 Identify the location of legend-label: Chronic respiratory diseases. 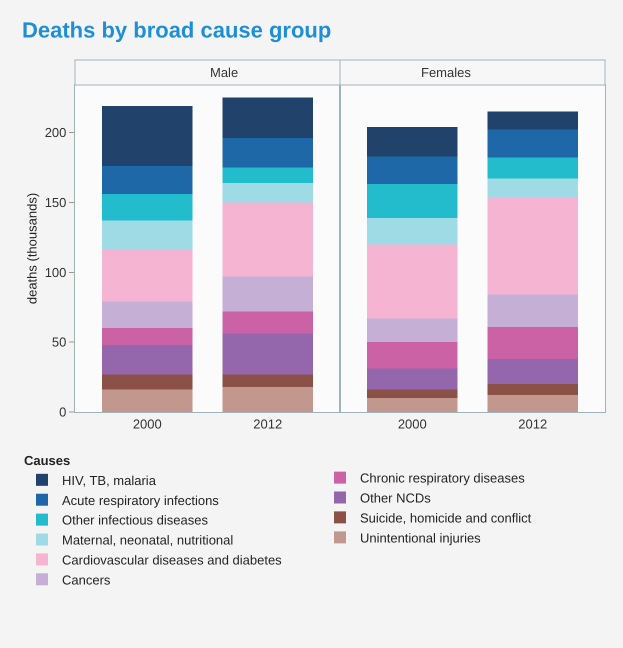
(443, 478).